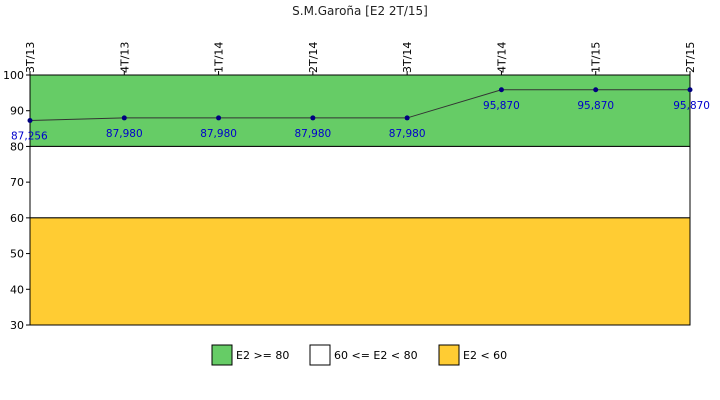 This screenshot has height=400, width=720. I want to click on y-tick-label-50: 50, so click(17, 254).